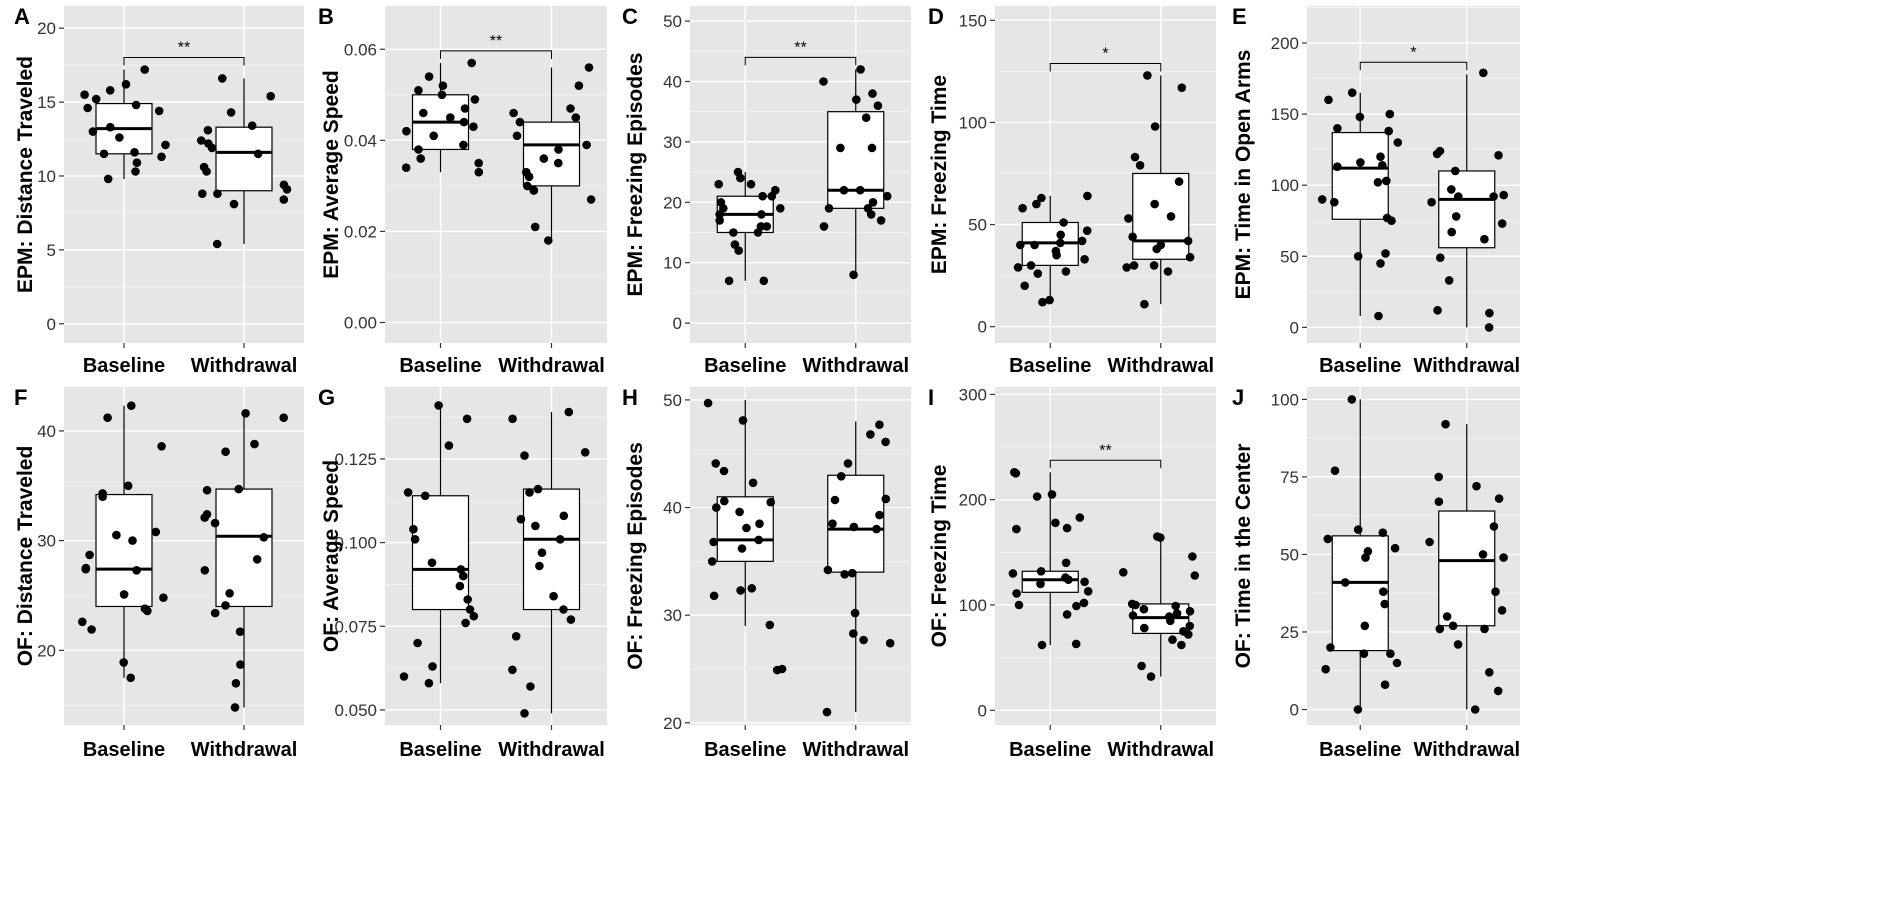  I want to click on y-axis-label: EPM: Freezing Time, so click(939, 174).